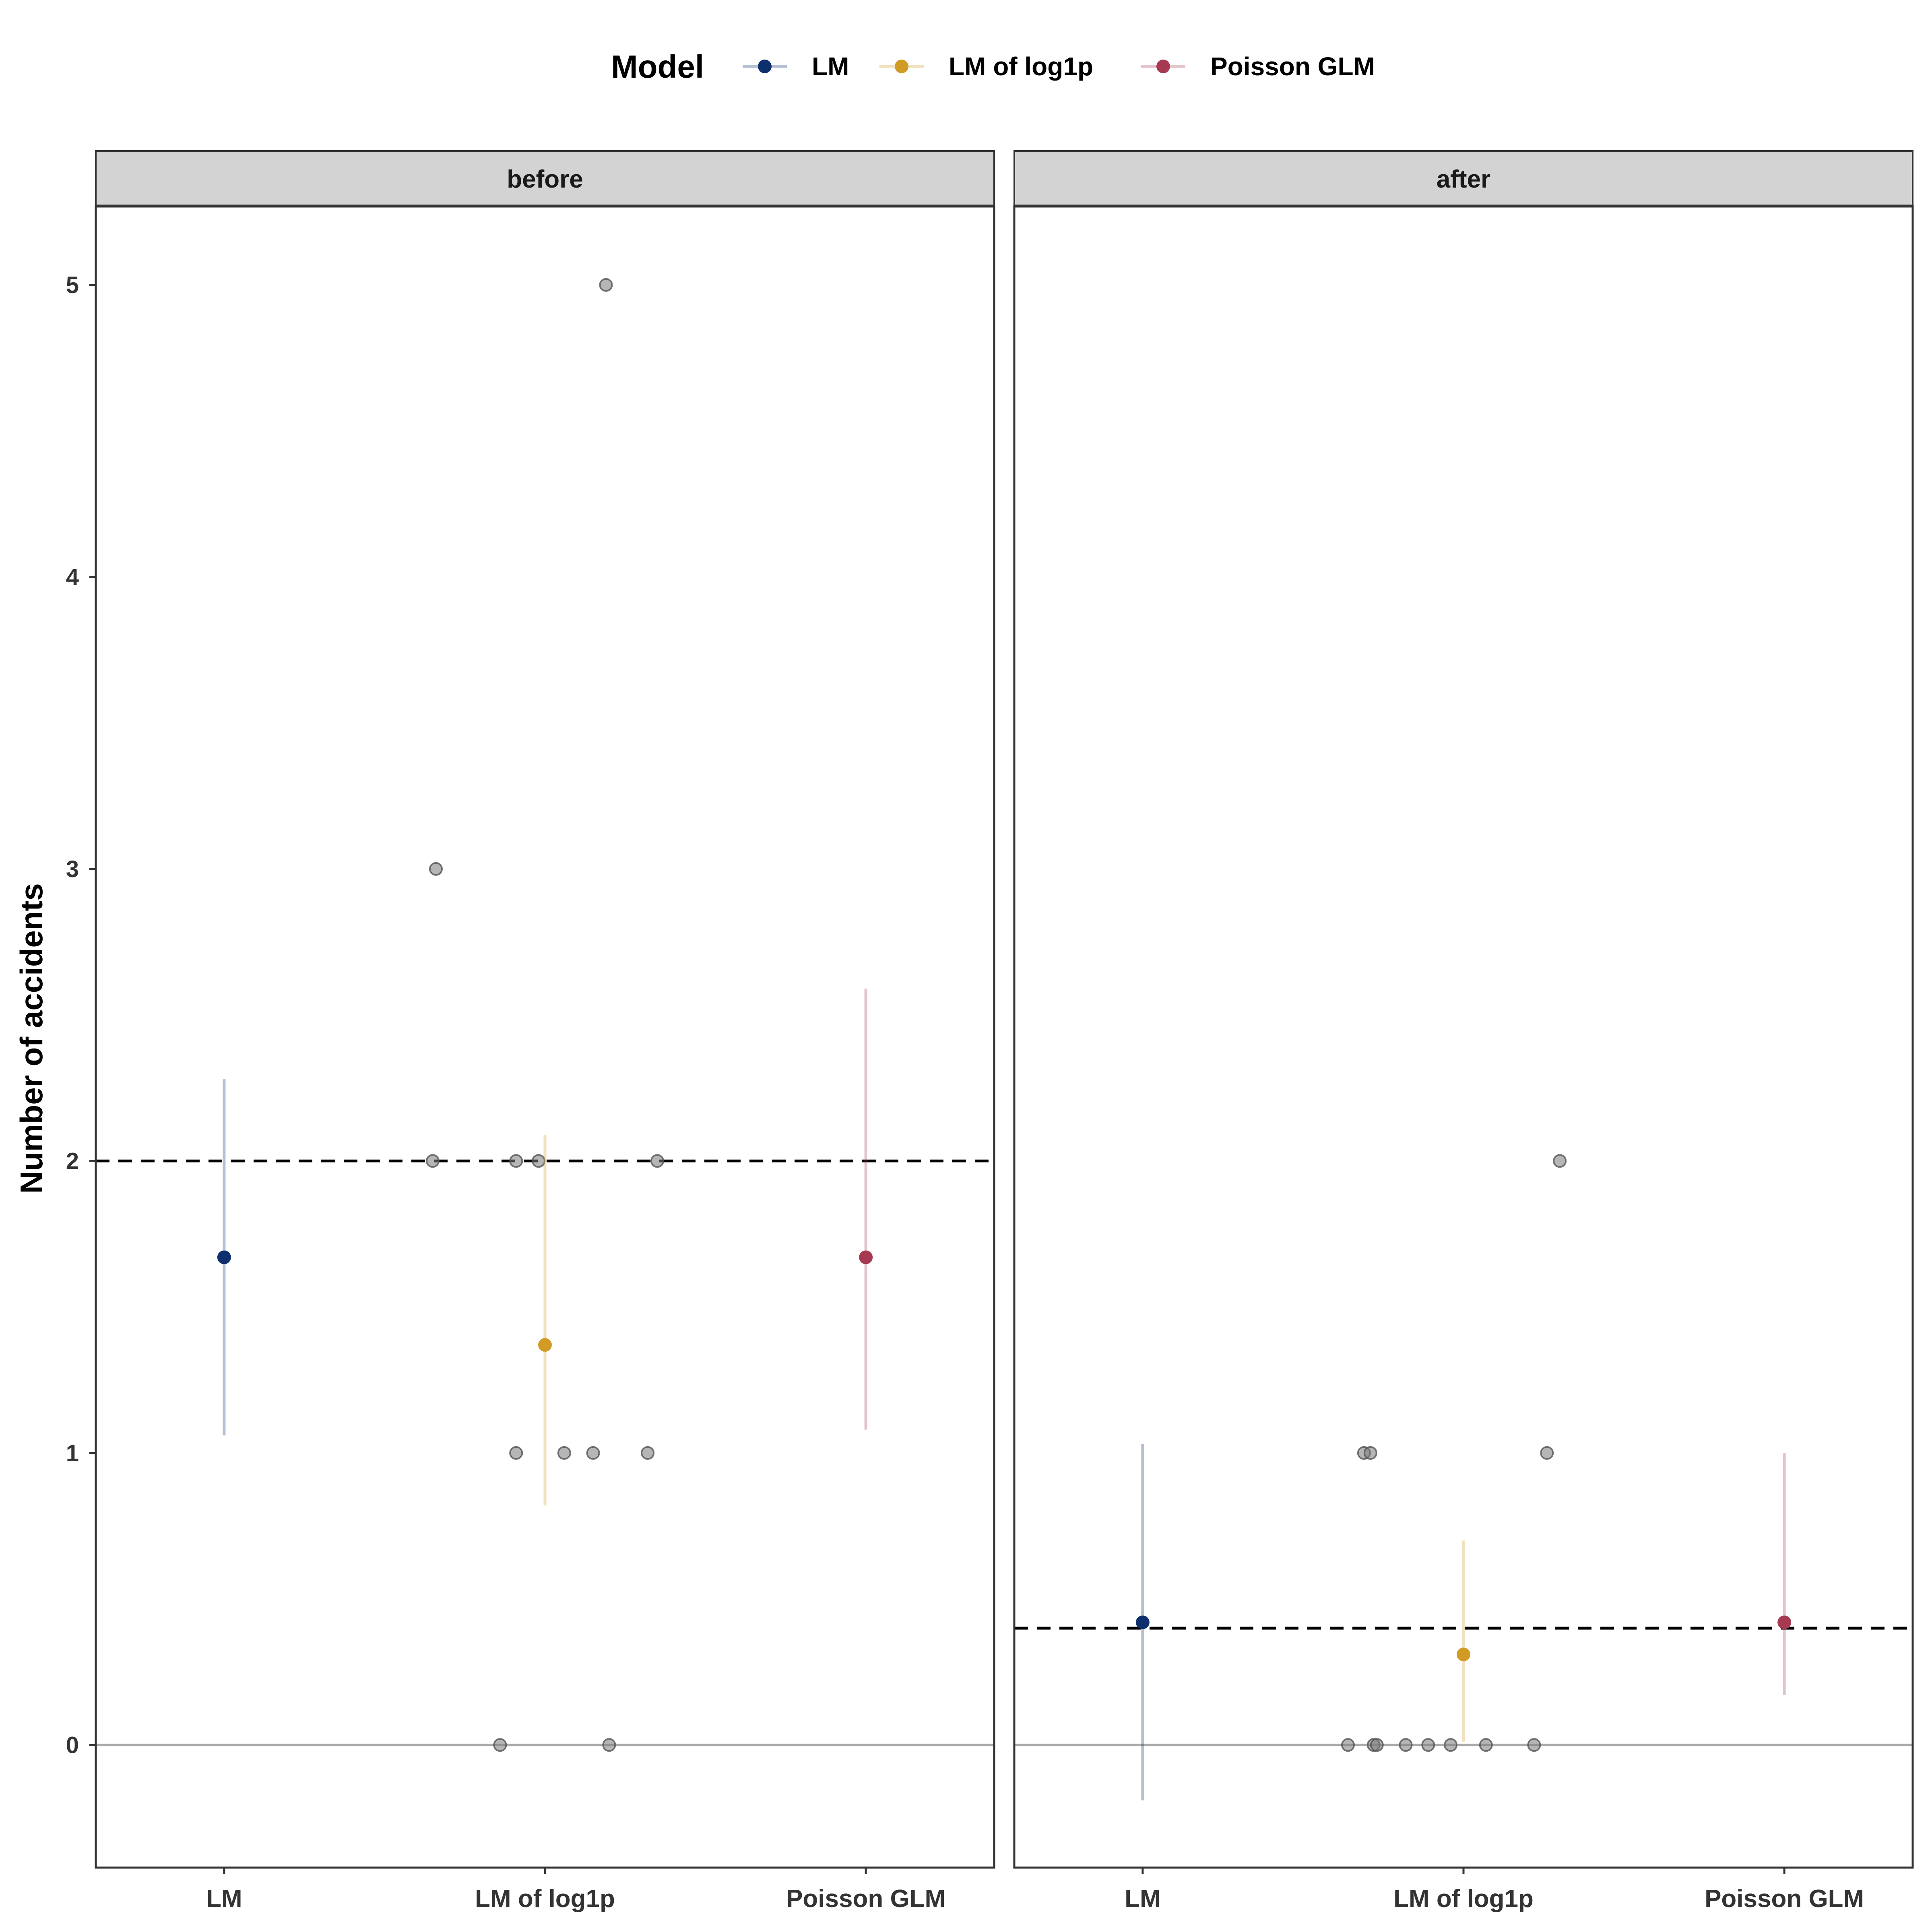 The height and width of the screenshot is (1932, 1932). I want to click on legend-label: Poisson GLM, so click(1292, 66).